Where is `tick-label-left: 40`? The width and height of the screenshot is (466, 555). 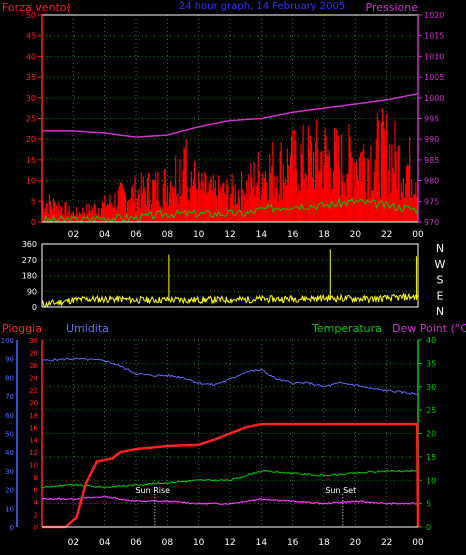 tick-label-left: 40 is located at coordinates (31, 56).